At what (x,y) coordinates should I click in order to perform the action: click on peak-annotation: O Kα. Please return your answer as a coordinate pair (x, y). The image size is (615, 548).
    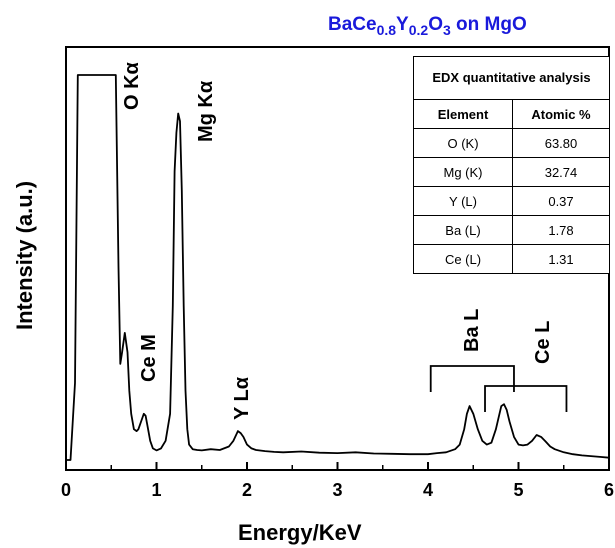
    Looking at the image, I should click on (132, 85).